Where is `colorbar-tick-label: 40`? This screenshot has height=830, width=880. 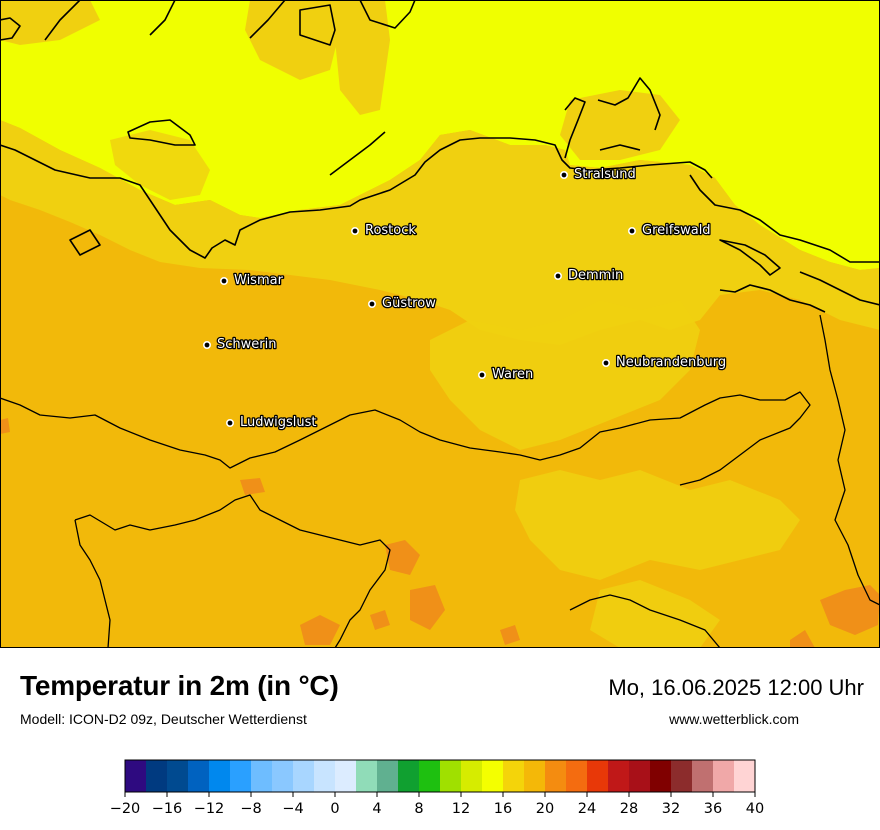
colorbar-tick-label: 40 is located at coordinates (755, 809).